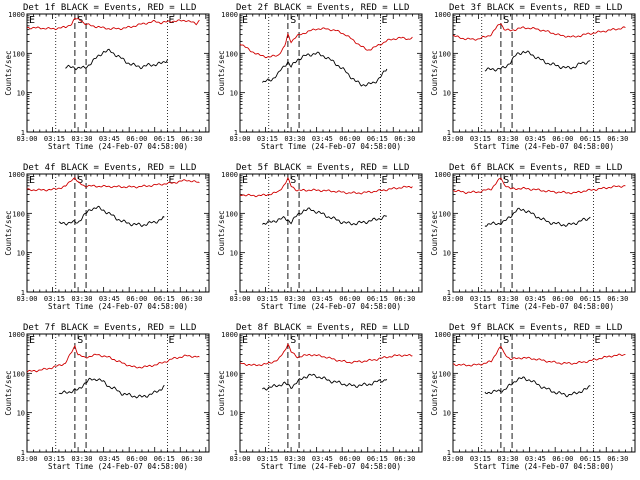 This screenshot has height=480, width=640. I want to click on panel-title: Det 1f BLACK = Events, RED = LLD, so click(109, 8).